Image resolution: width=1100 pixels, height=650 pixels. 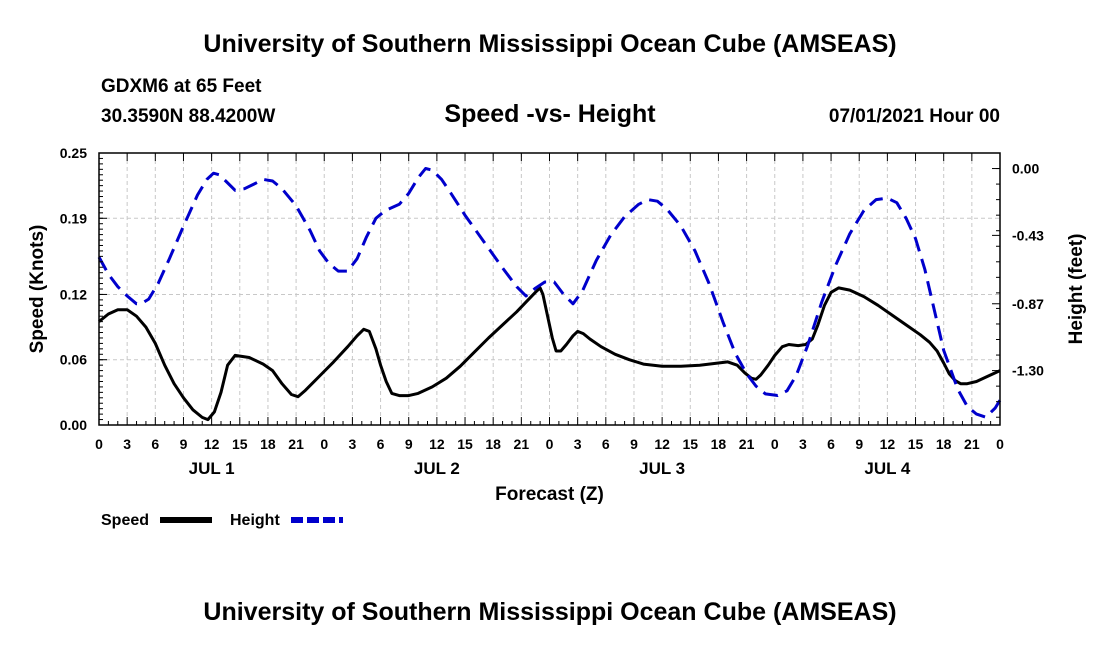 I want to click on y-left-tick-label: 0.00, so click(x=73, y=425).